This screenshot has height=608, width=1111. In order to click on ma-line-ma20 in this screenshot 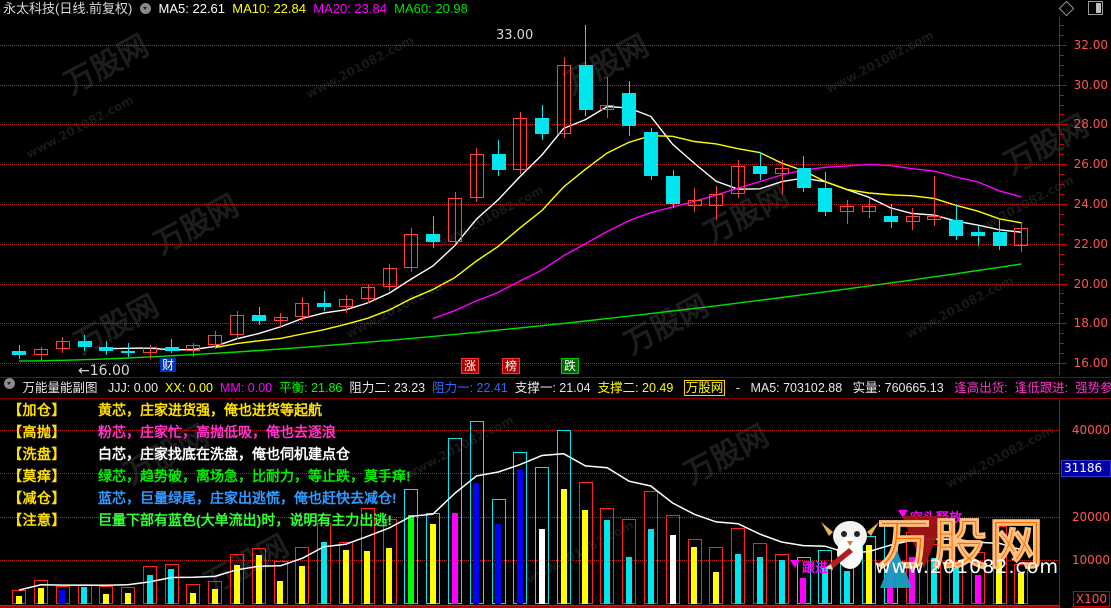, I will do `click(727, 241)`.